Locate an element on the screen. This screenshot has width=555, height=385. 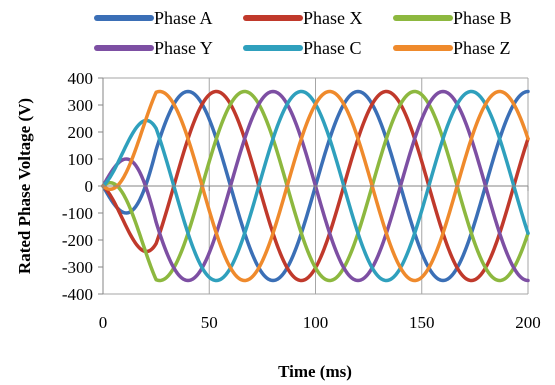
x-tick-label-0: 0 is located at coordinates (103, 322).